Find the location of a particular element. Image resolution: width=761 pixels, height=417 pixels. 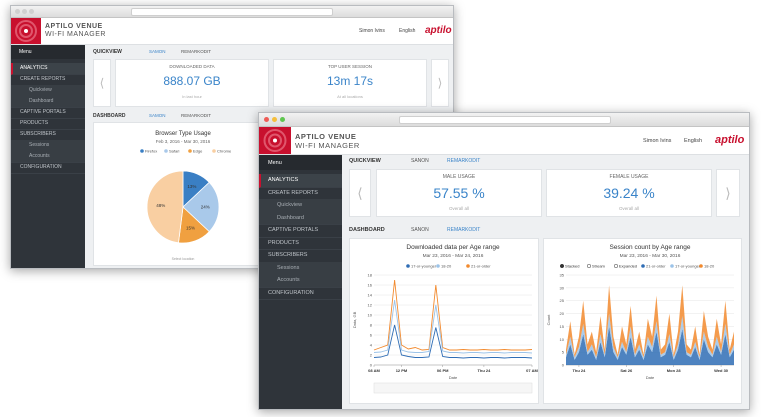

x-tick-label: 07 AM is located at coordinates (532, 370).